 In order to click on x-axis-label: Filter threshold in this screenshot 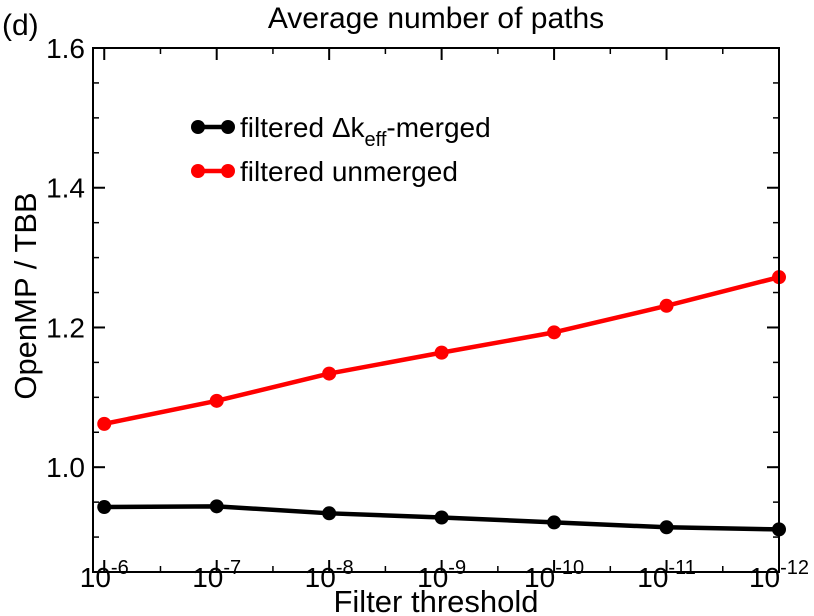, I will do `click(435, 600)`.